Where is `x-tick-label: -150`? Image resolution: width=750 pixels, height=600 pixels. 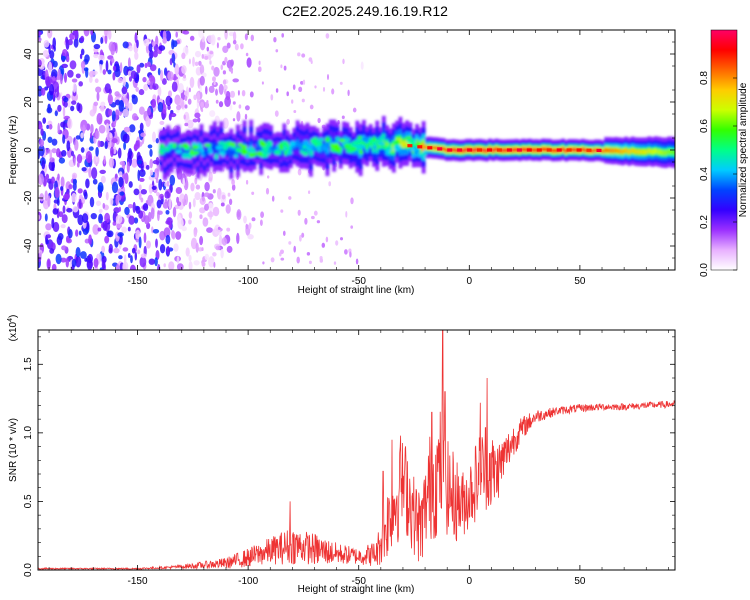
x-tick-label: -150 is located at coordinates (138, 281).